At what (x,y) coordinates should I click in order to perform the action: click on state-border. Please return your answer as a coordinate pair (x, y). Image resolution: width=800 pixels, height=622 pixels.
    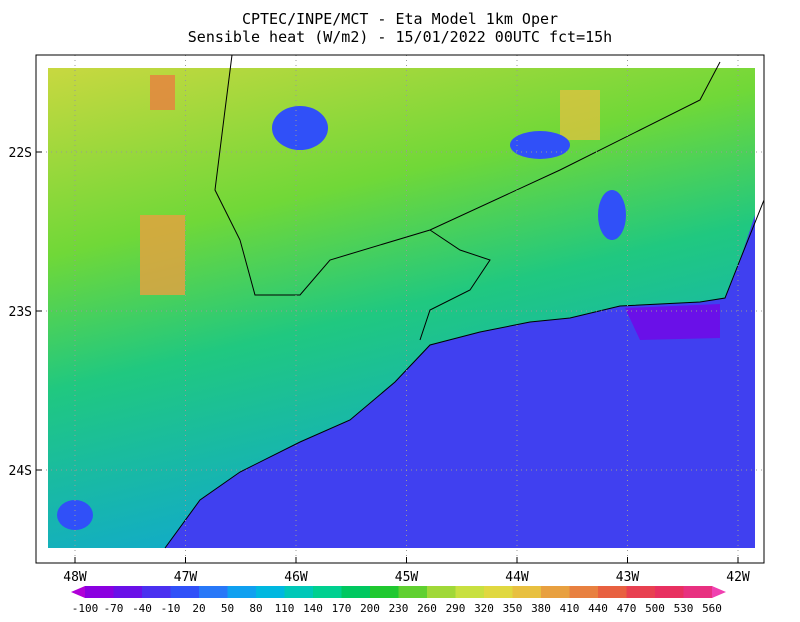
    Looking at the image, I should click on (455, 285).